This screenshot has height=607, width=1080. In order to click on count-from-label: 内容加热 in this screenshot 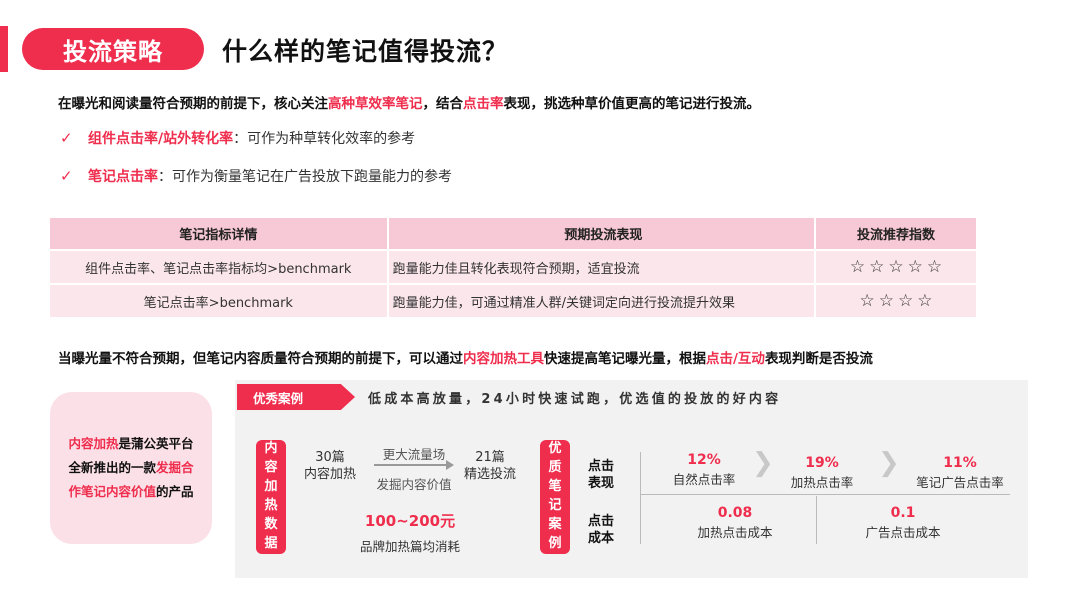, I will do `click(329, 474)`.